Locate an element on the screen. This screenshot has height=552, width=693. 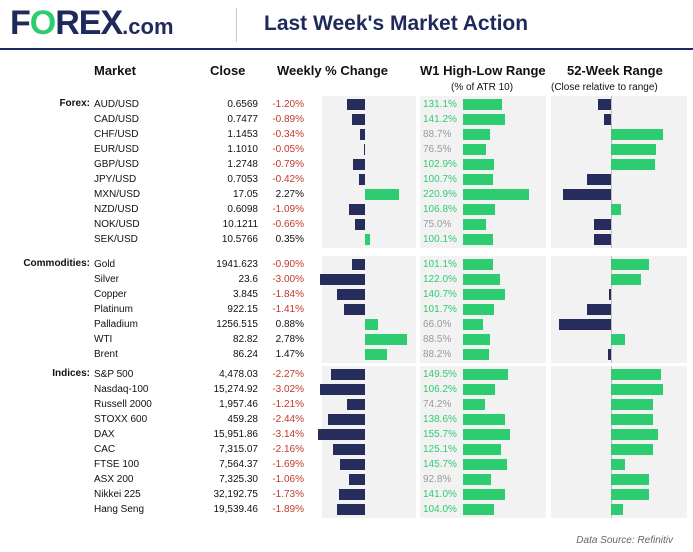
page-title: Last Week's Market Action is located at coordinates (396, 23).